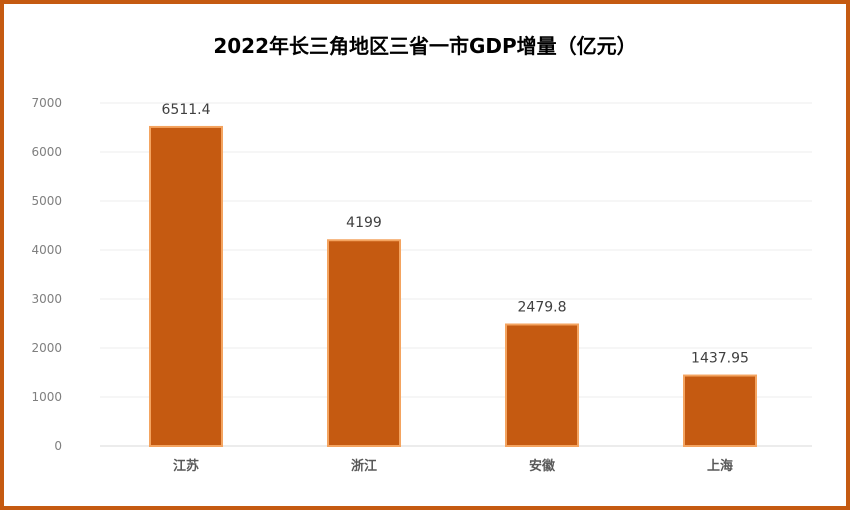  Describe the element at coordinates (425, 46) in the screenshot. I see `chart-title: 2022年长三角地区三省一市GDP增量（亿元）` at that location.